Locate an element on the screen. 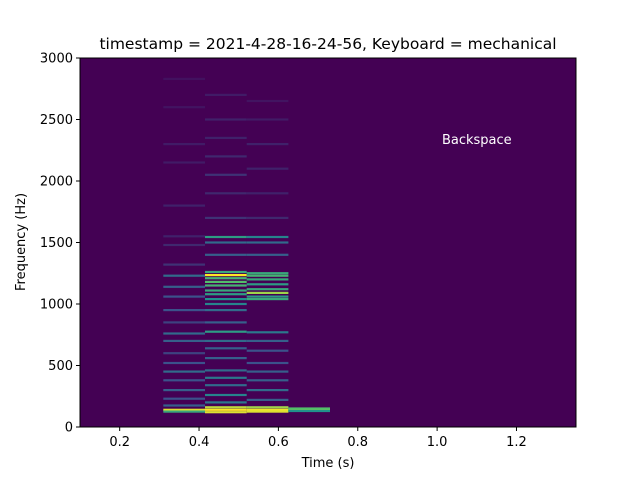  x-tick-label: 1.0 is located at coordinates (437, 442).